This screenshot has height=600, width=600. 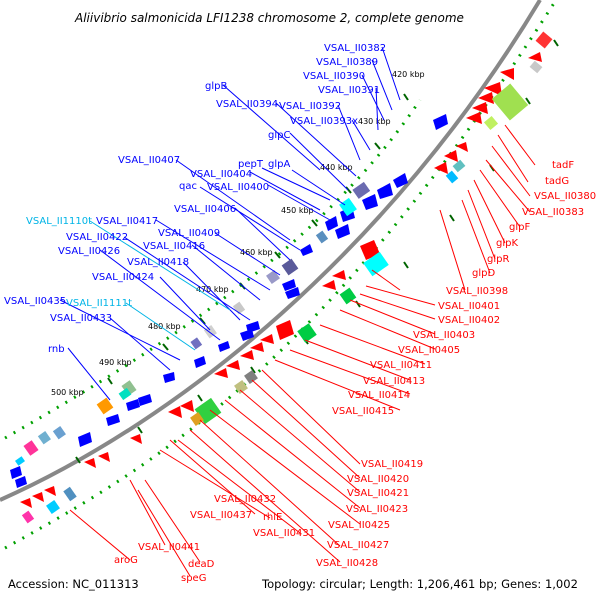 What do you see at coordinates (189, 233) in the screenshot?
I see `gene-label: VSAL_II0409` at bounding box center [189, 233].